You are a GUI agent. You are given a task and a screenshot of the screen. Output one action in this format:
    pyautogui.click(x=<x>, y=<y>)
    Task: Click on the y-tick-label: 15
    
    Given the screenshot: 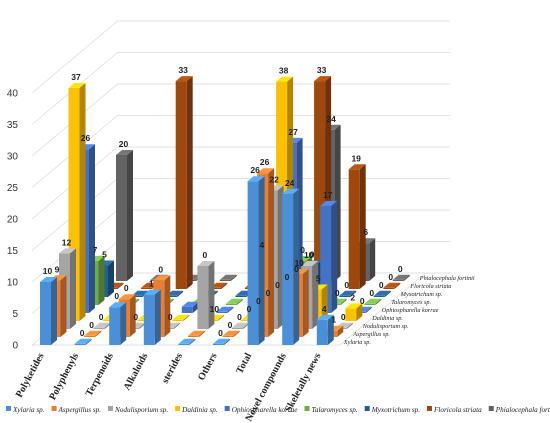 What is the action you would take?
    pyautogui.click(x=13, y=251)
    